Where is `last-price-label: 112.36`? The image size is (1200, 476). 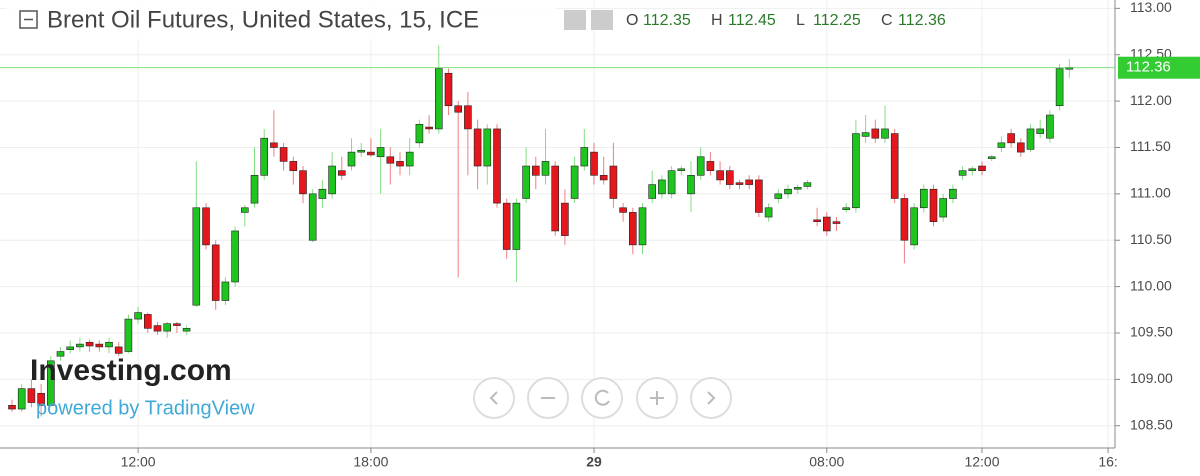
last-price-label: 112.36 is located at coordinates (1148, 67).